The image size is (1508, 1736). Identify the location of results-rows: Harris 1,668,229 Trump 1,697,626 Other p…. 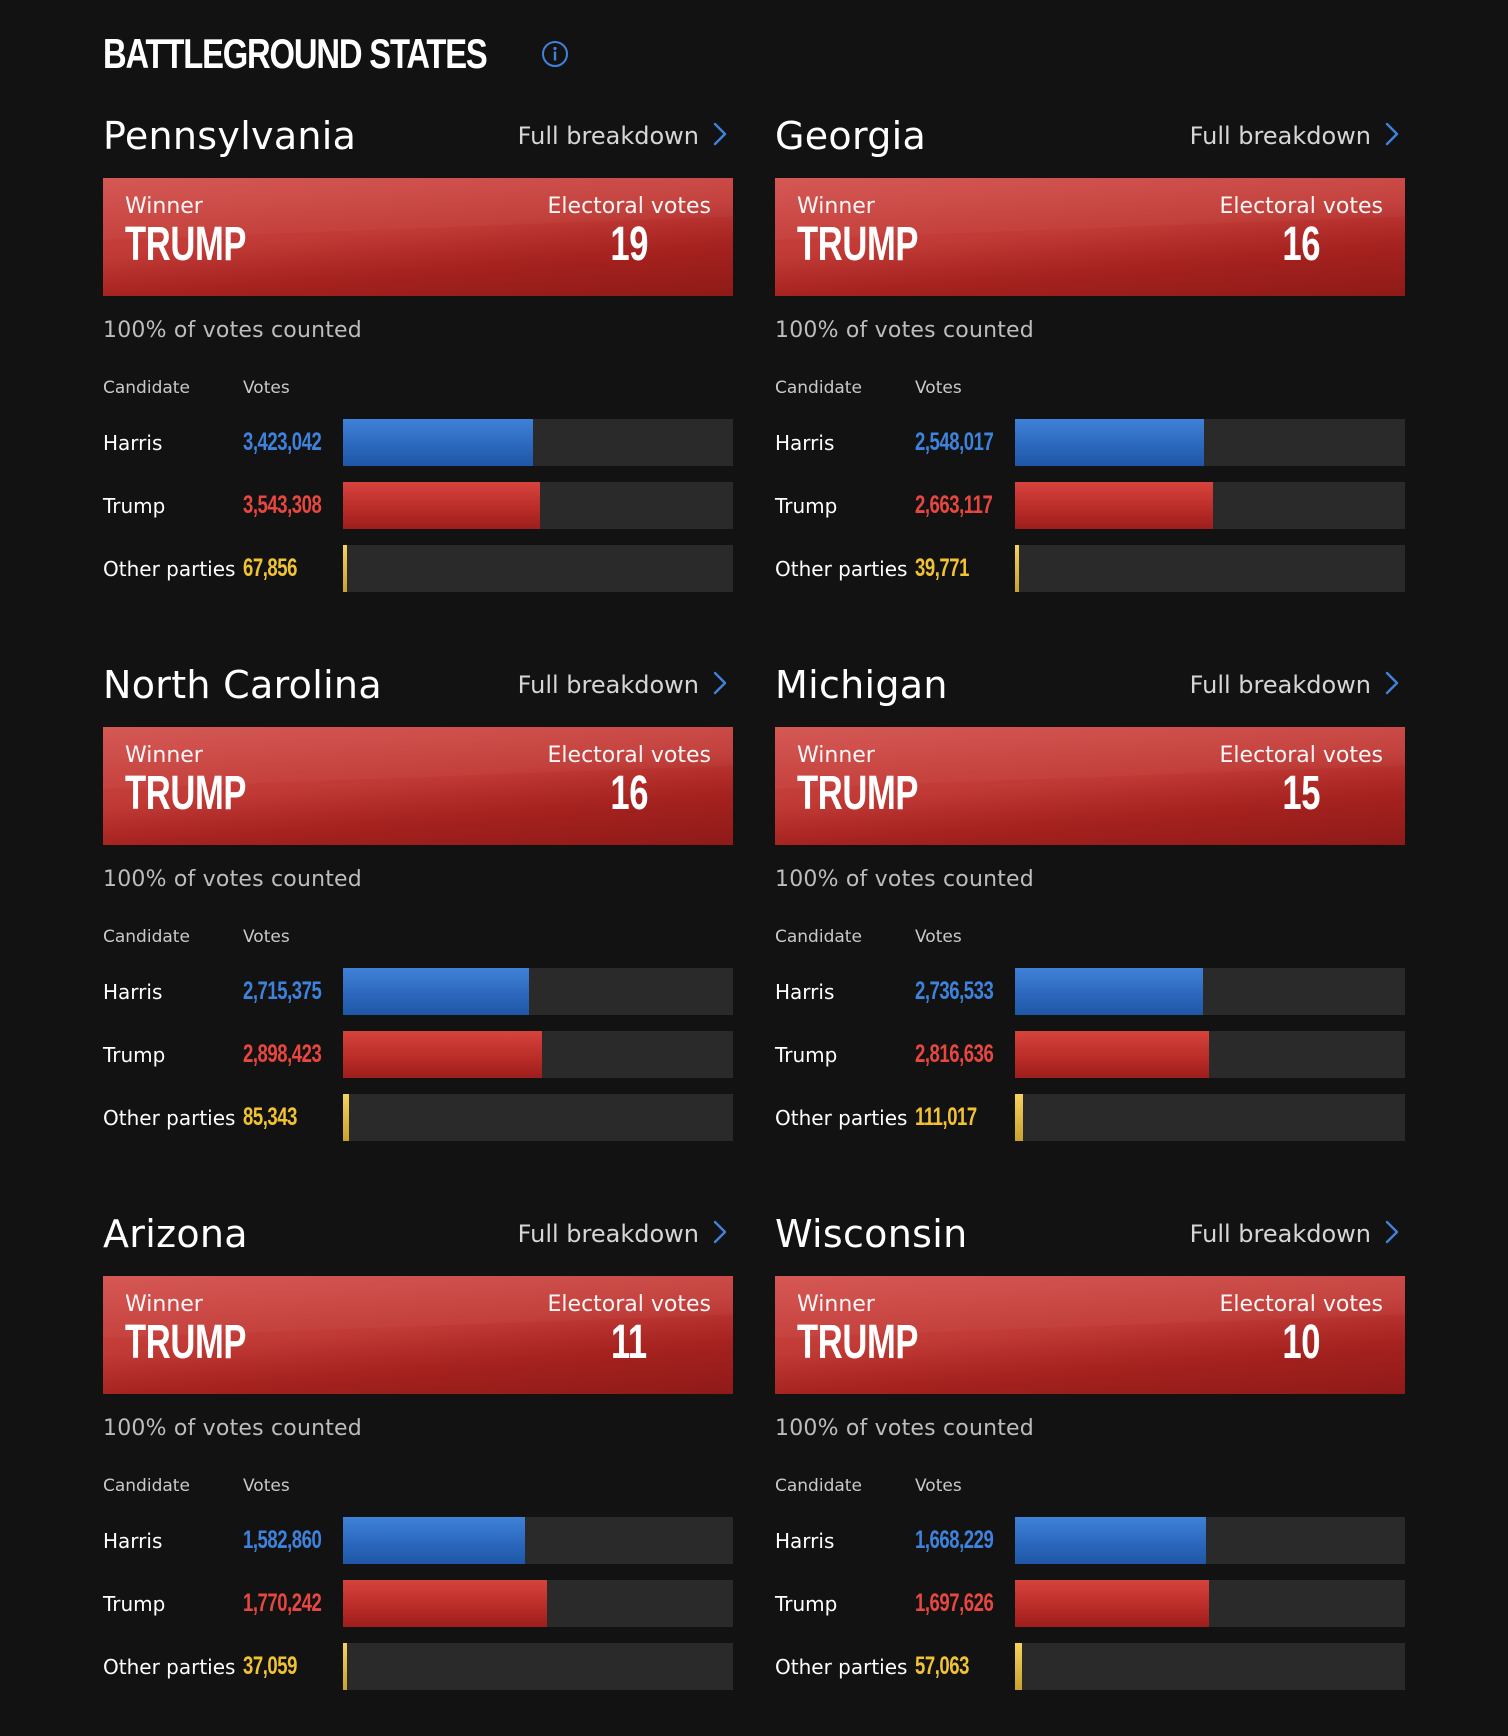
(1090, 1603).